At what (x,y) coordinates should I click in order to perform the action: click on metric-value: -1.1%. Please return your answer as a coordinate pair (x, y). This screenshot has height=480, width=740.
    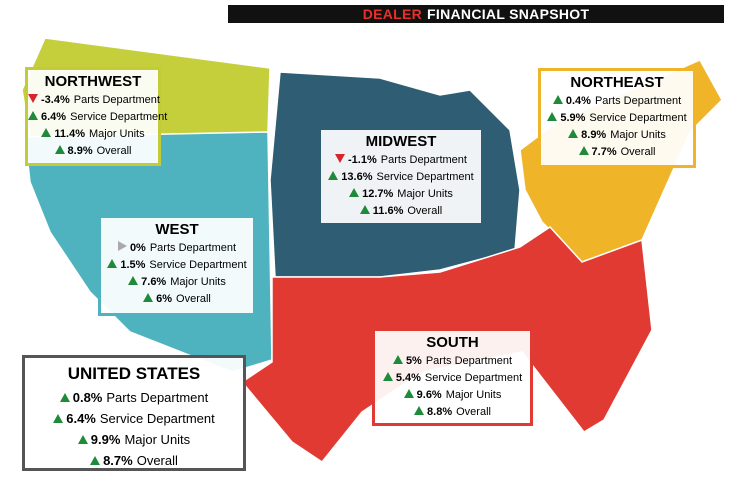
    Looking at the image, I should click on (362, 160).